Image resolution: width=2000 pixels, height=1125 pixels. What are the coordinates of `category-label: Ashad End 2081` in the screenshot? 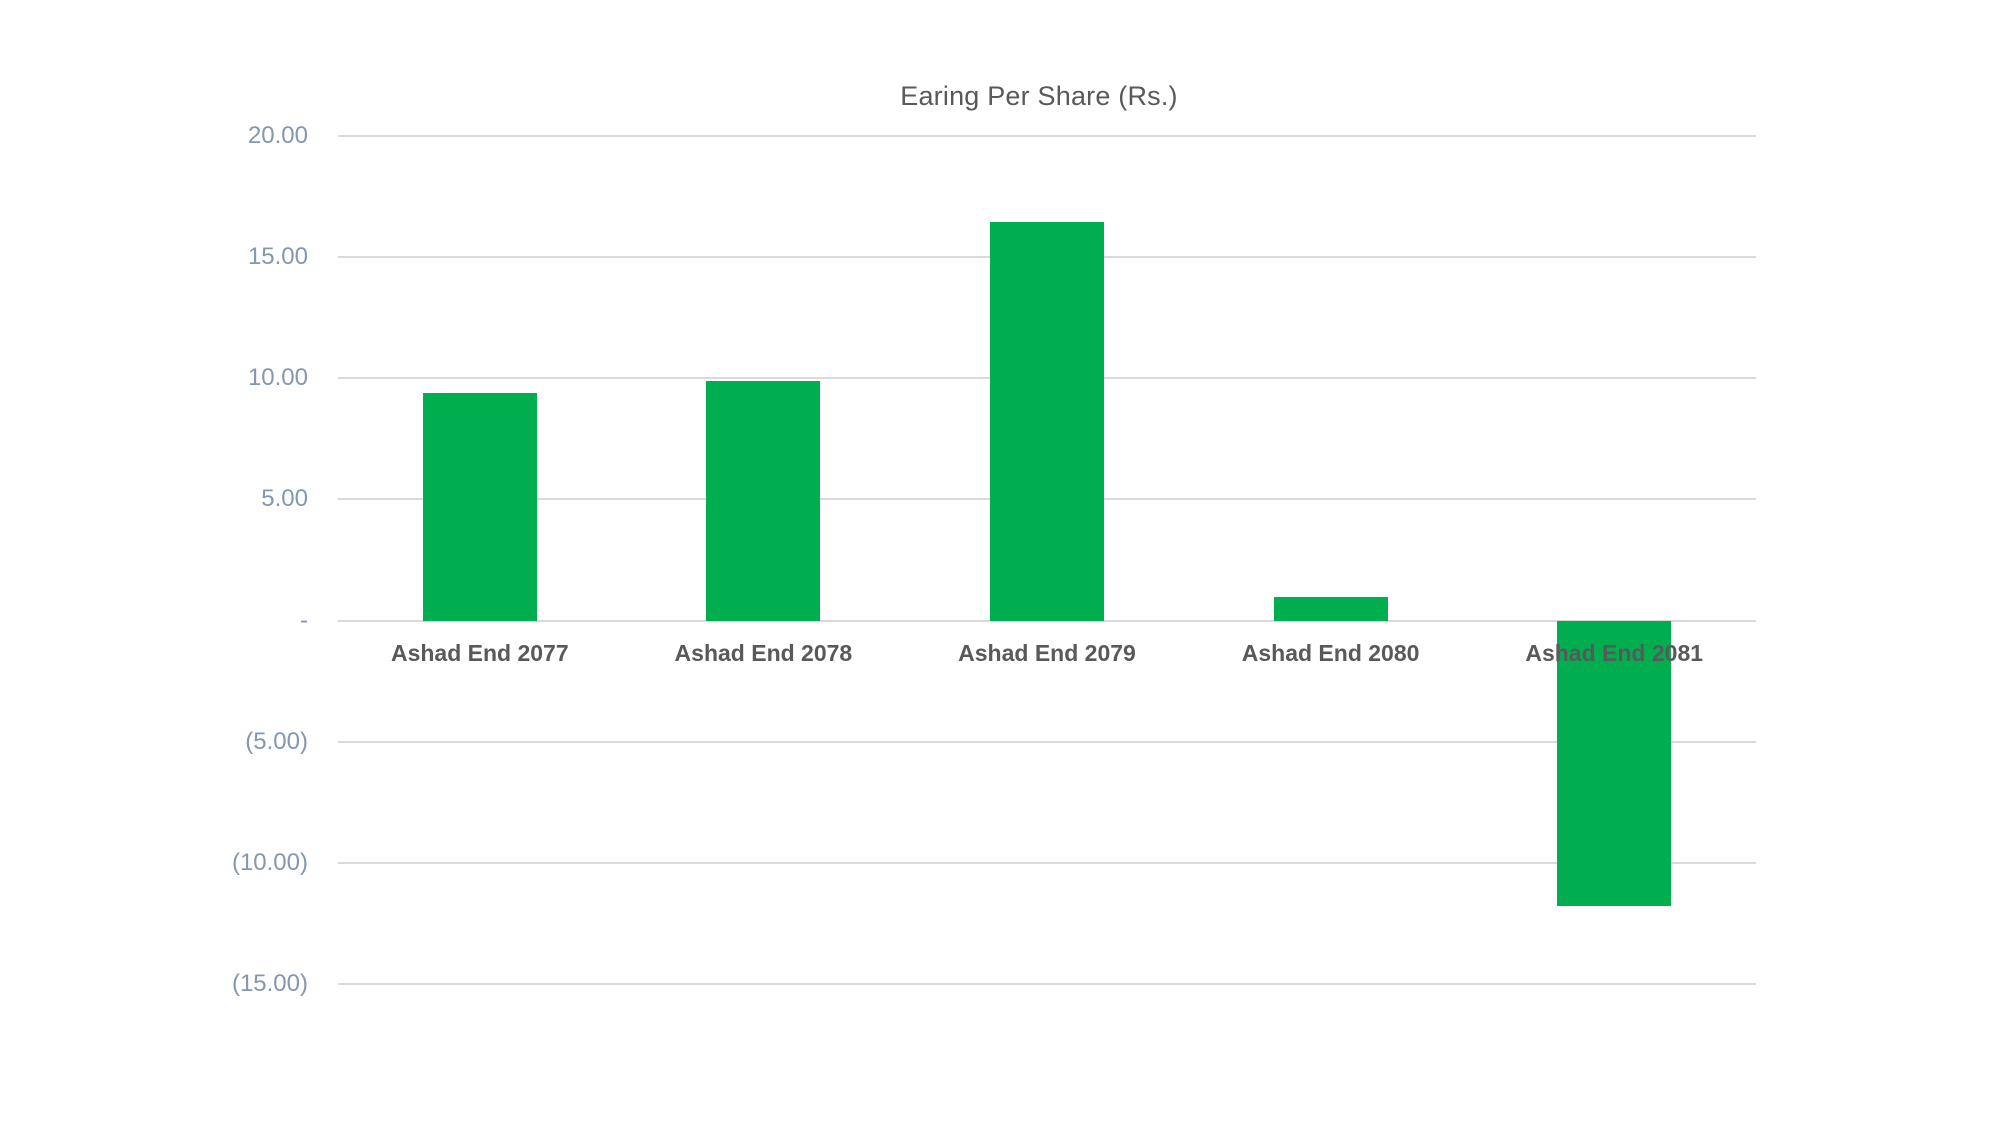 It's located at (1614, 652).